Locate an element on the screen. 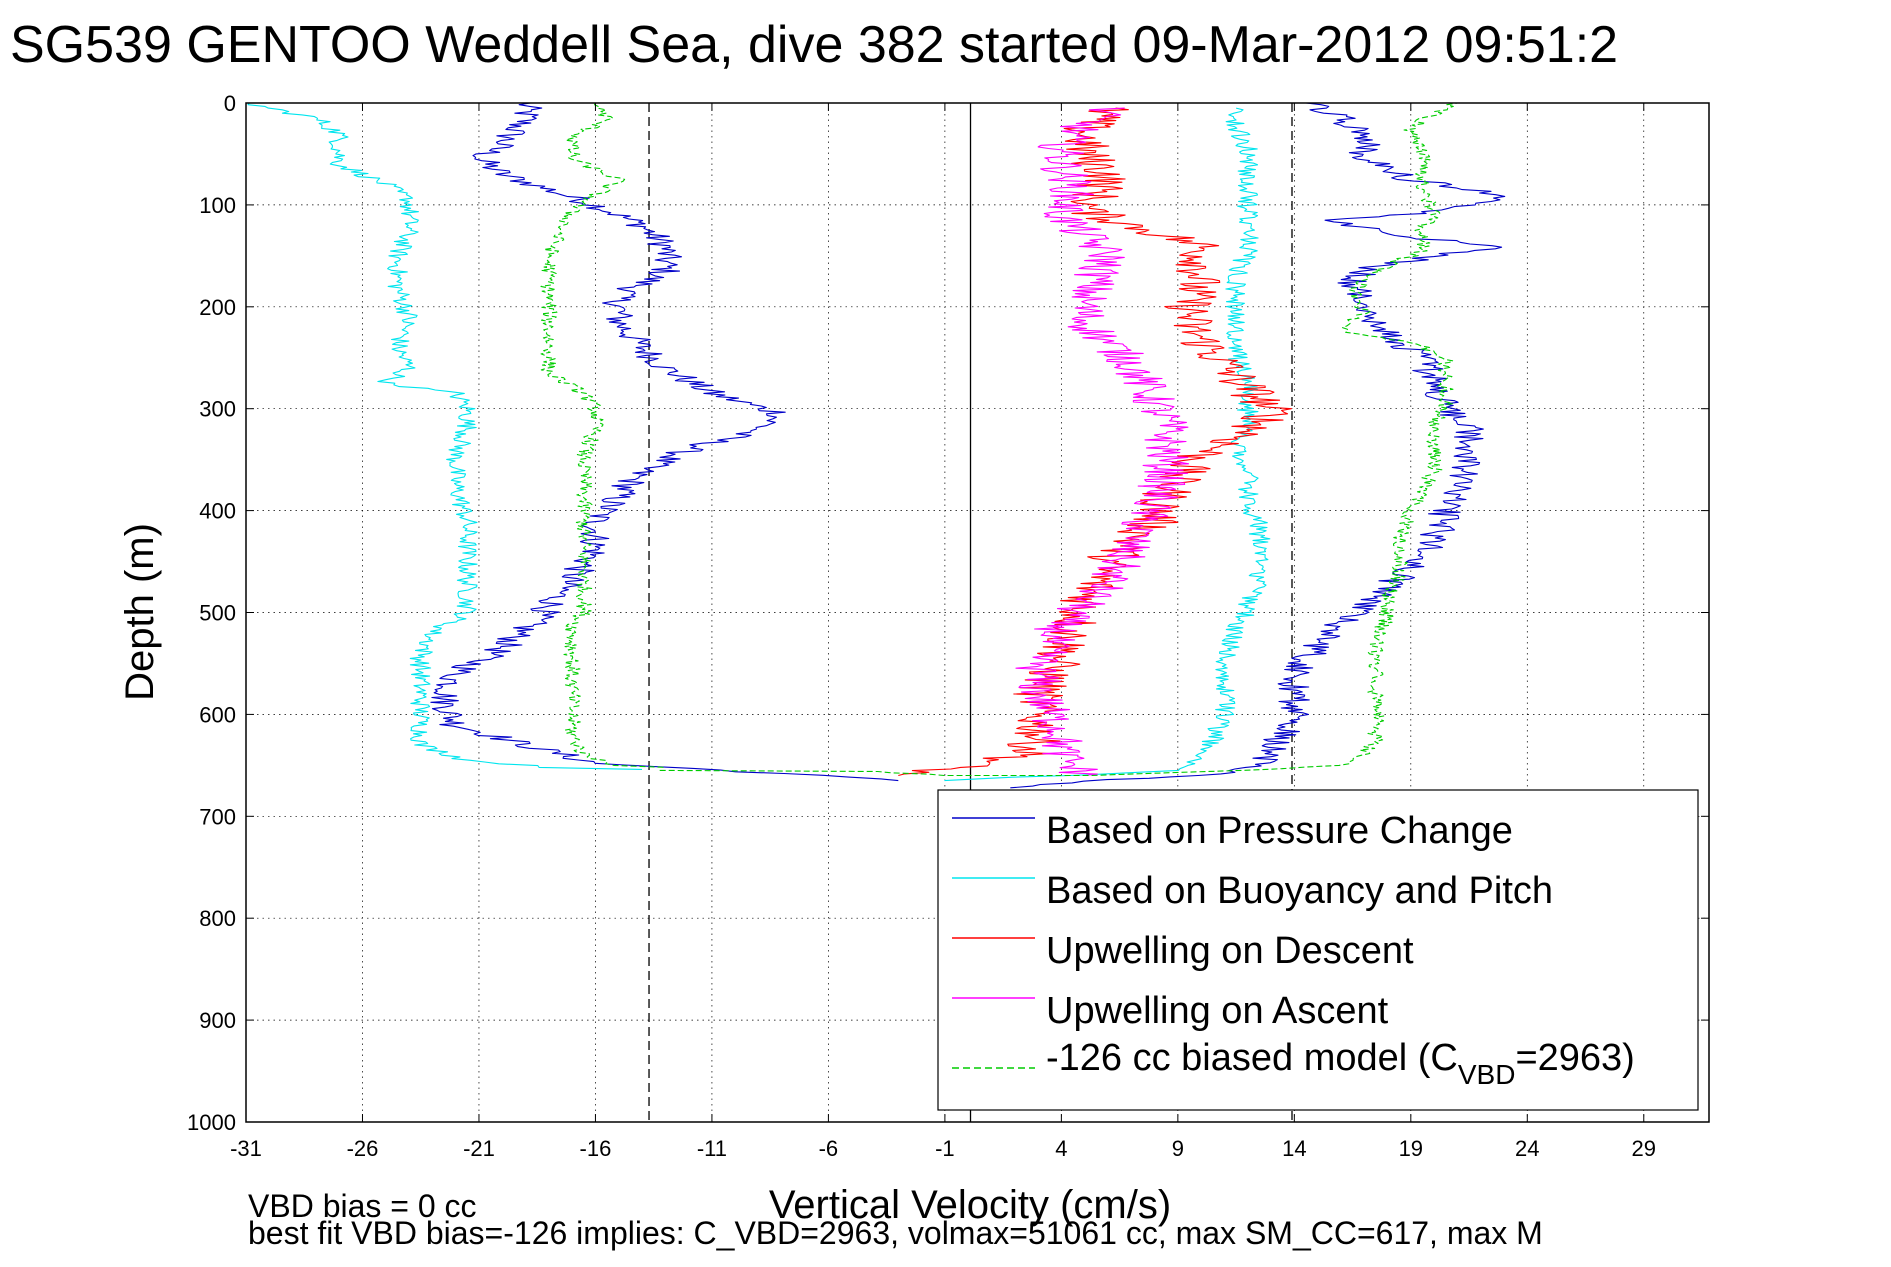 This screenshot has width=1891, height=1267. legend-label: Based on Buoyancy and Pitch is located at coordinates (1299, 891).